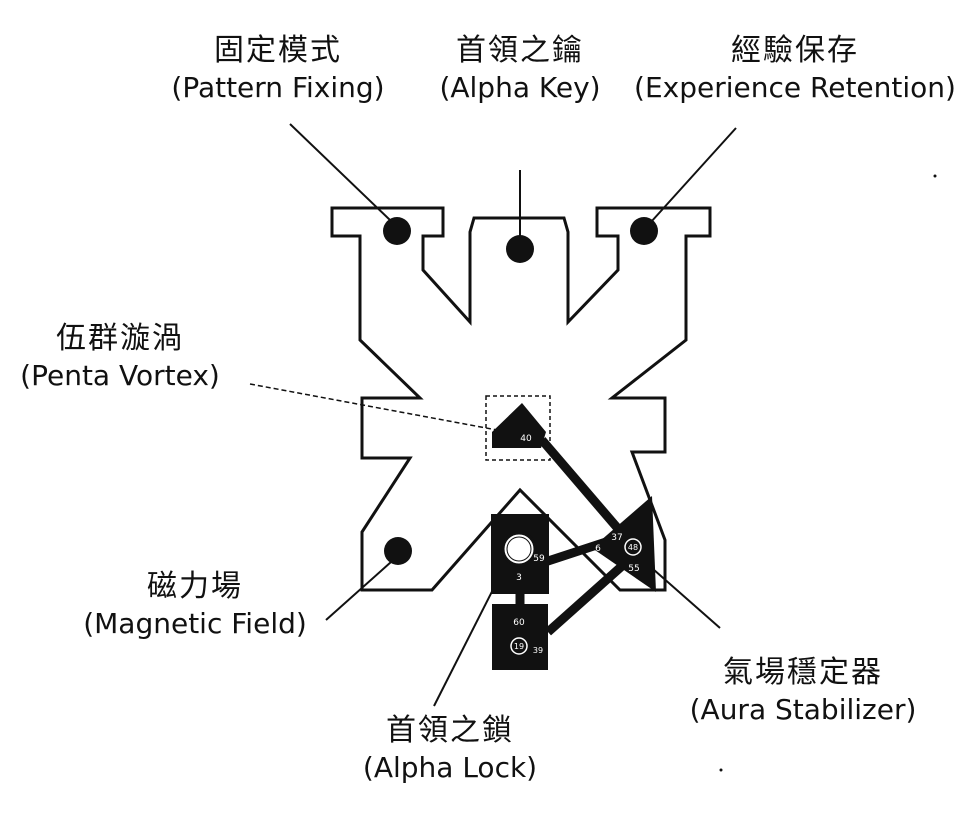 This screenshot has width=976, height=818. I want to click on stab-circle, so click(633, 547).